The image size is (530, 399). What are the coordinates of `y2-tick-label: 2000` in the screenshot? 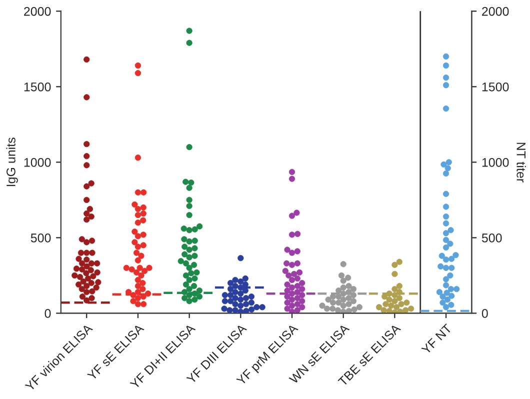 It's located at (495, 11).